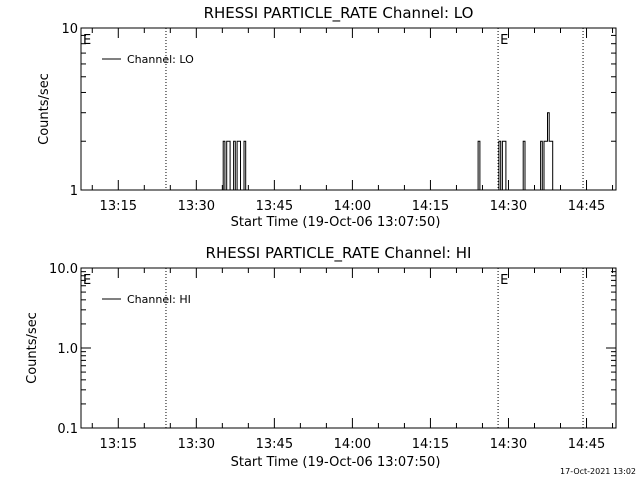 The height and width of the screenshot is (480, 640). Describe the element at coordinates (160, 59) in the screenshot. I see `legend-entry: Channel: LO` at that location.